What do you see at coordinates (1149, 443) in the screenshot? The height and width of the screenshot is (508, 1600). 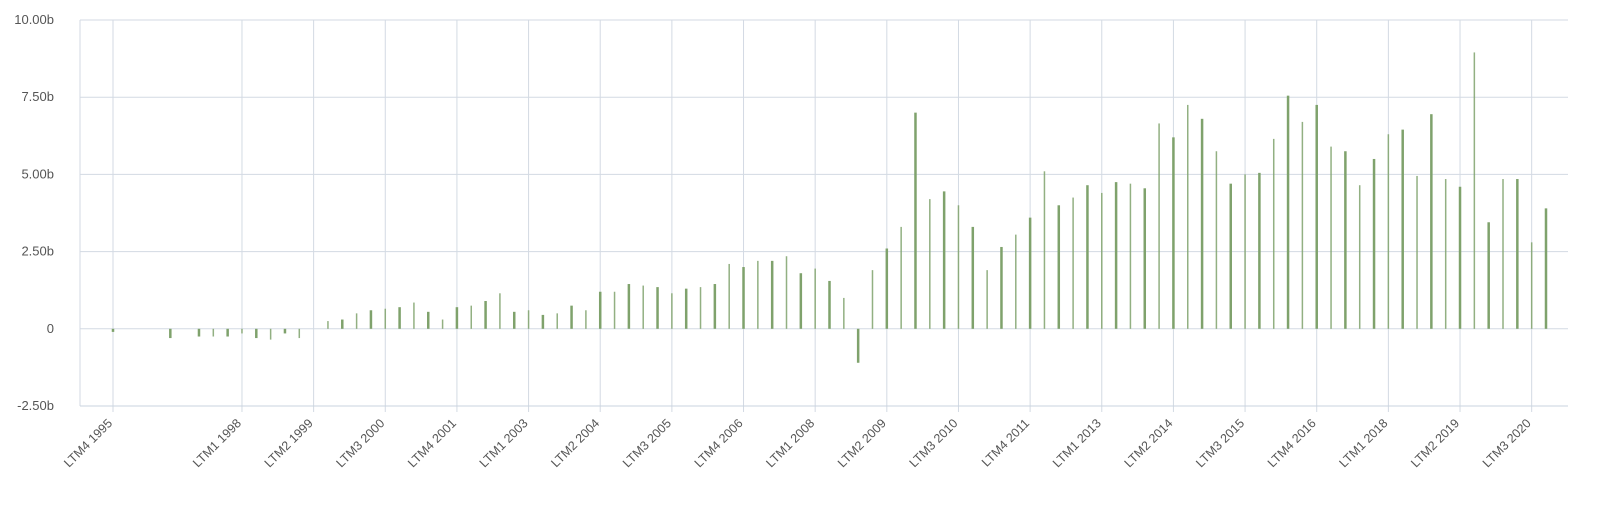 I see `x-tick-label: LTM2 2014` at bounding box center [1149, 443].